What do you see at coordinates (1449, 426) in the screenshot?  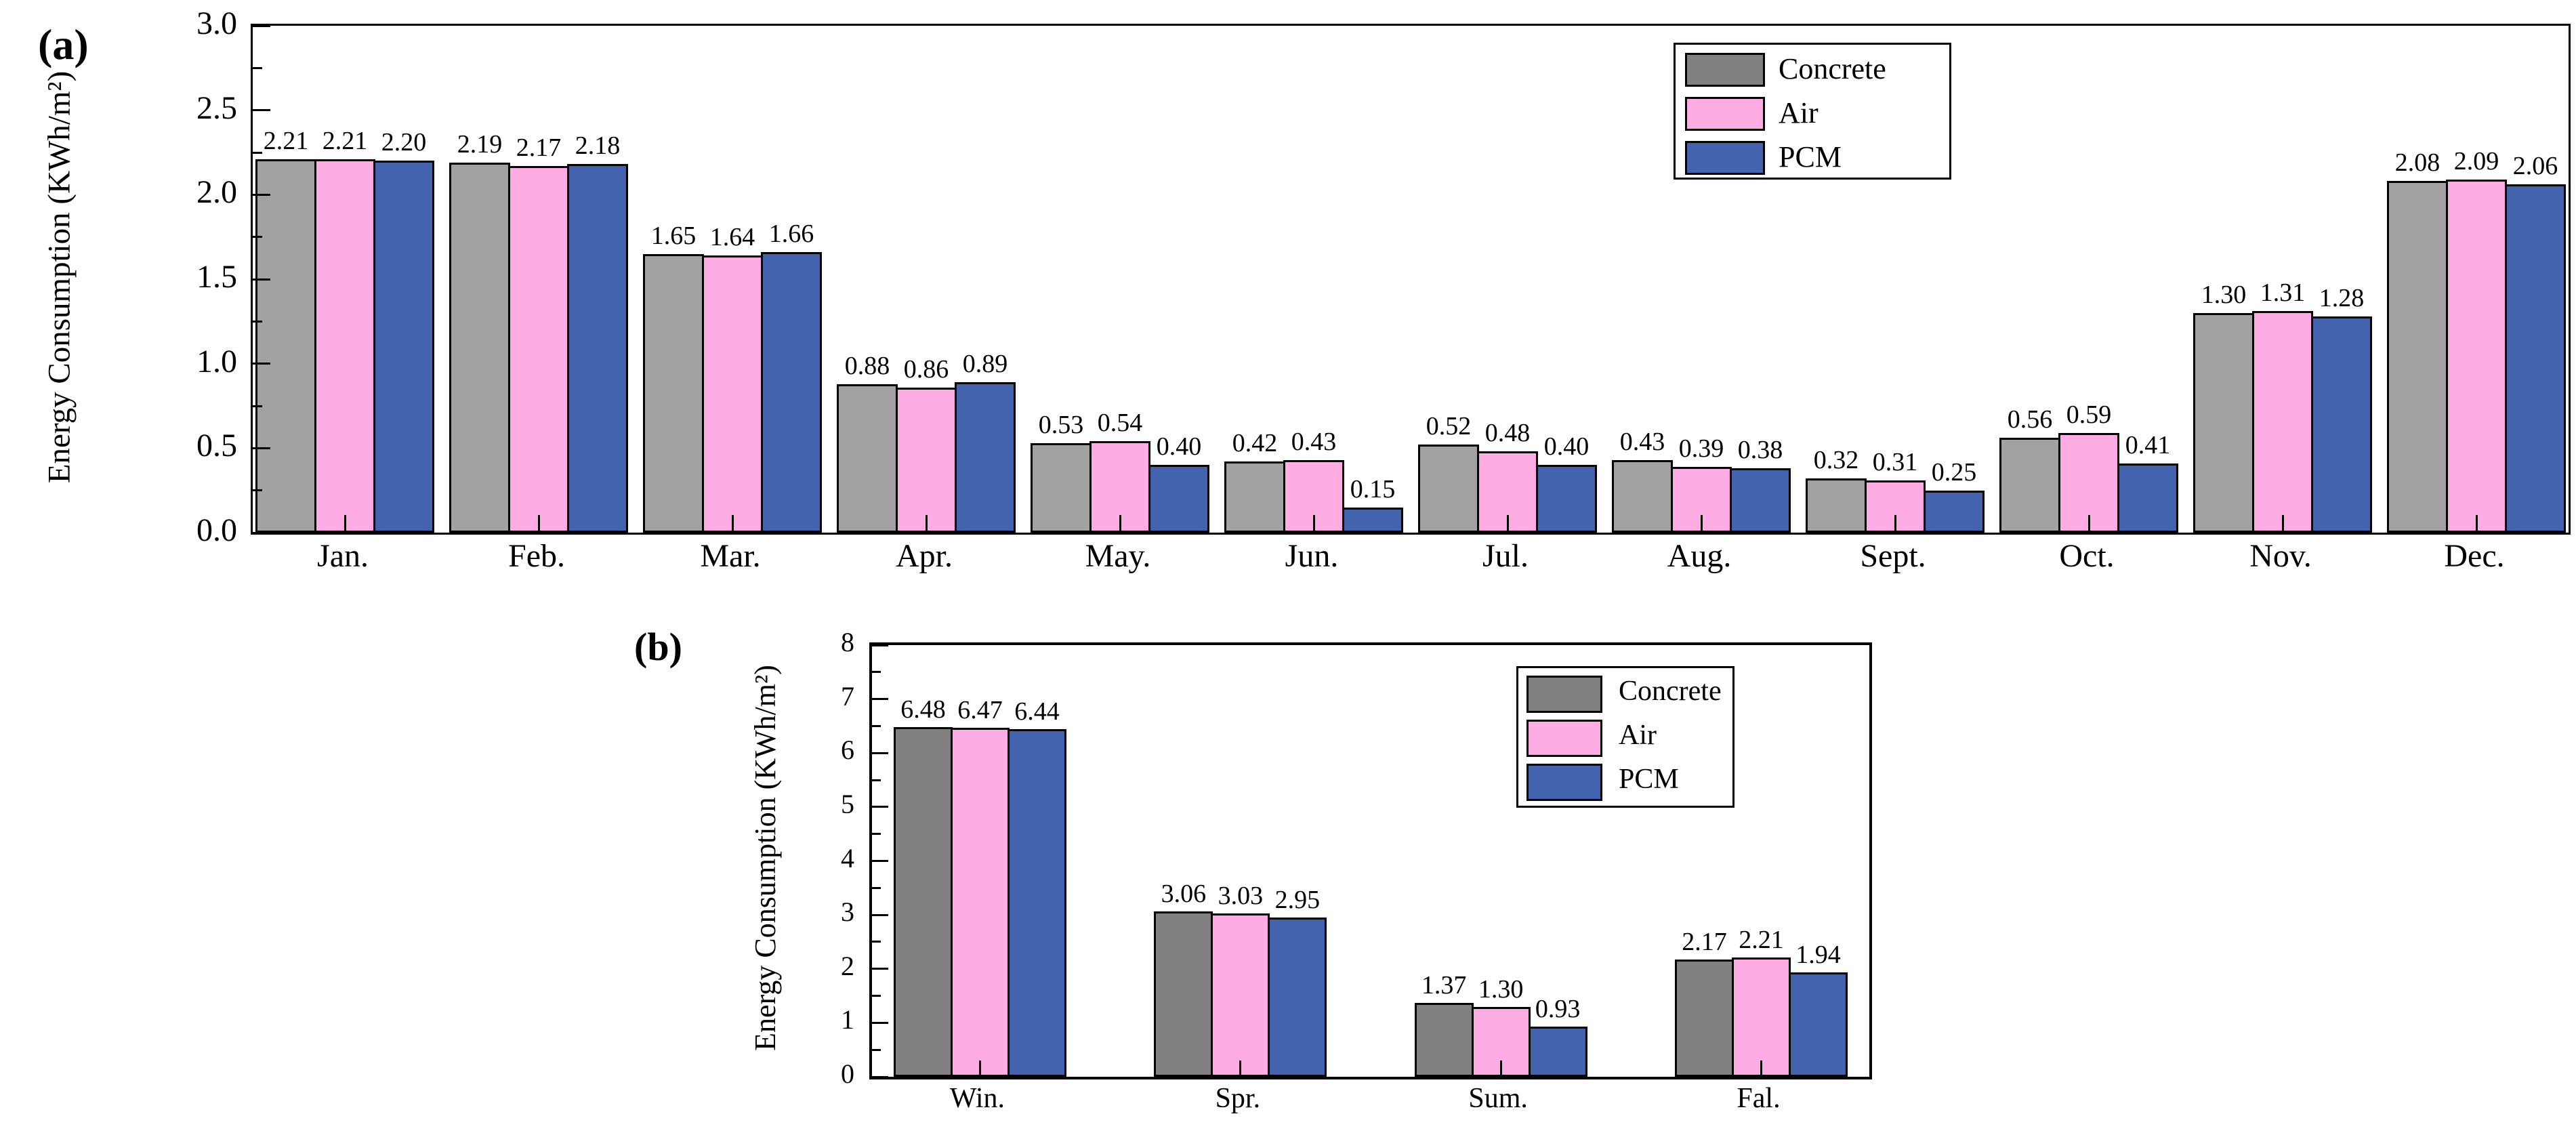 I see `value-label: 0.52` at bounding box center [1449, 426].